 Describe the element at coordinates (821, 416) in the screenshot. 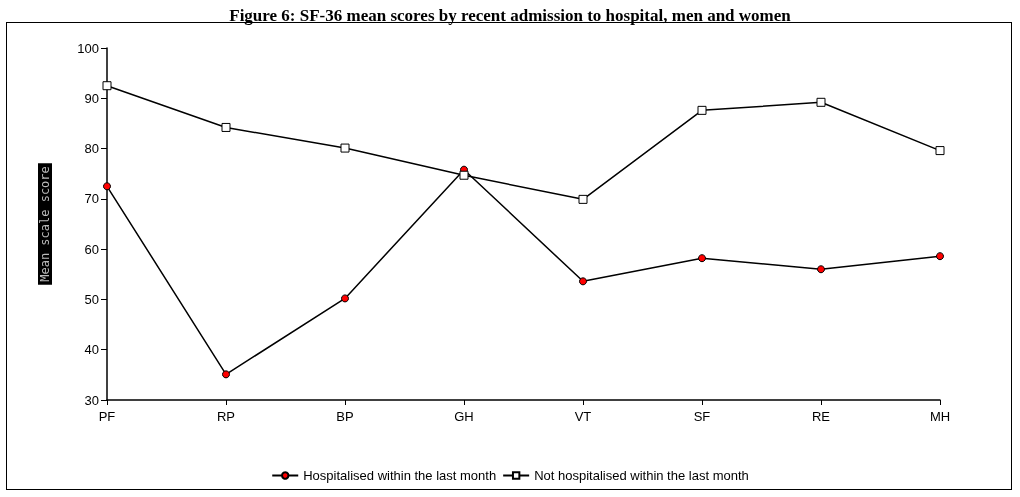

I see `x-tick-label: RE` at that location.